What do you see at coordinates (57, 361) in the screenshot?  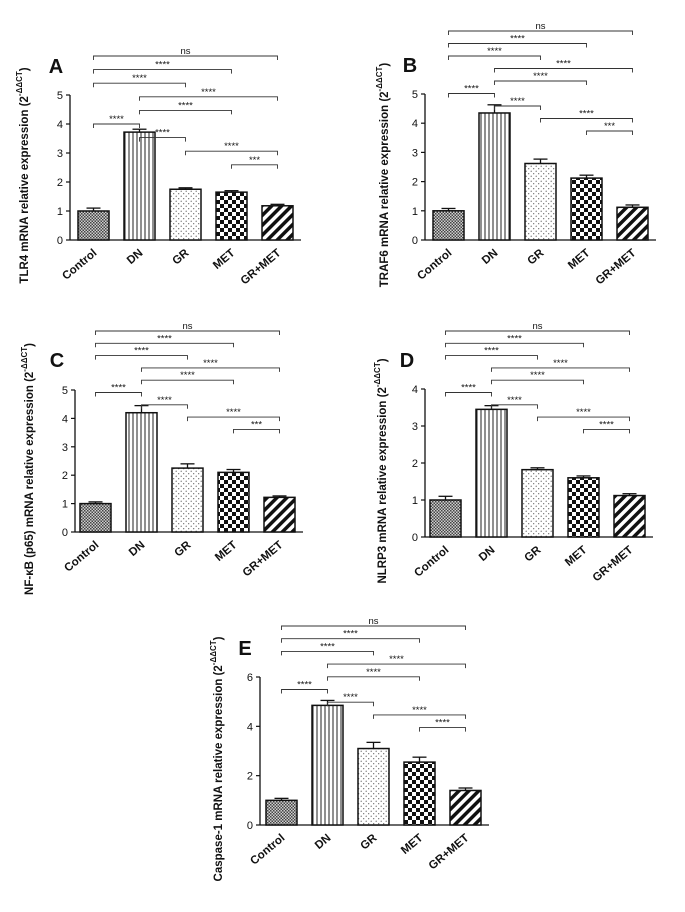 I see `panel-letter: C` at bounding box center [57, 361].